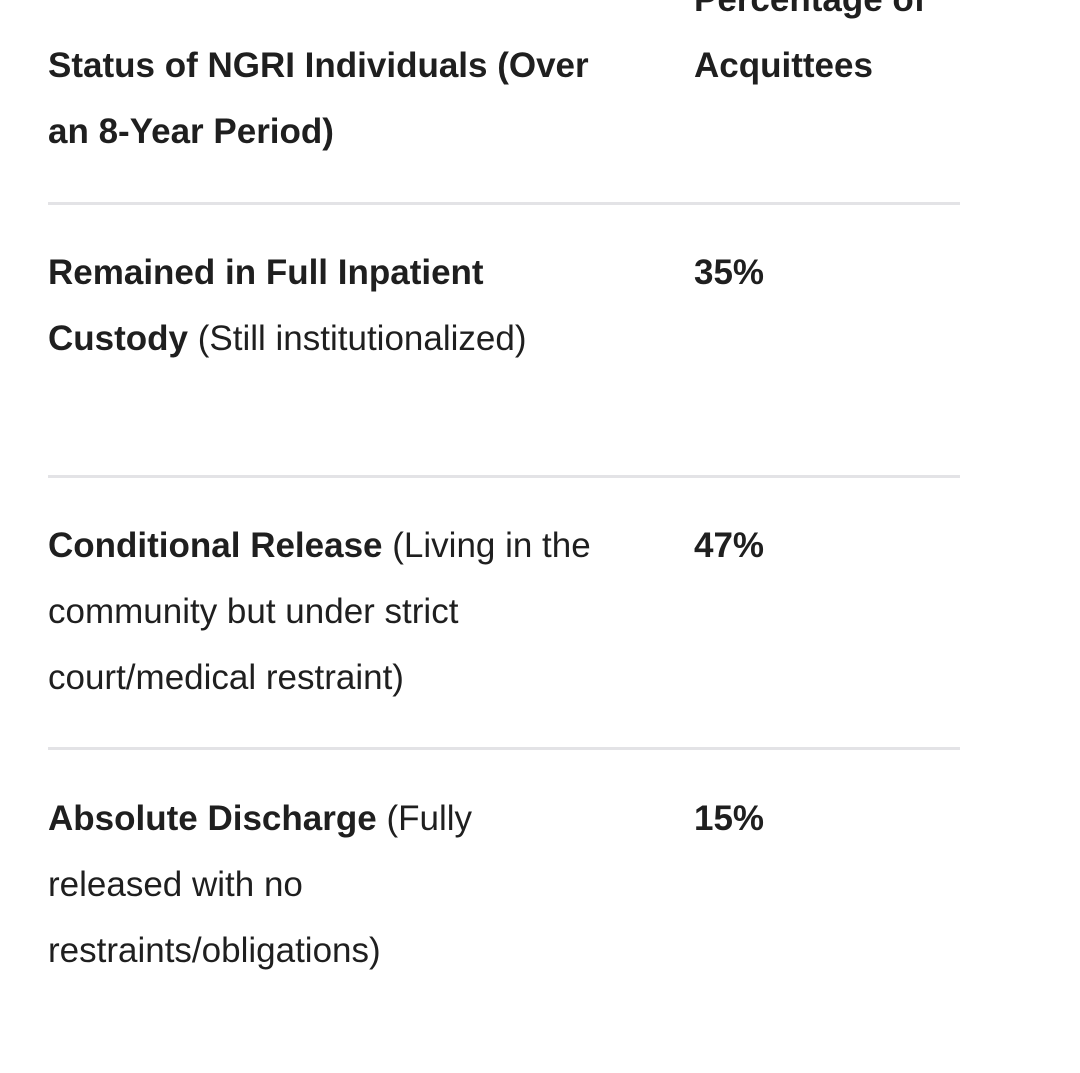 Image resolution: width=1080 pixels, height=1073 pixels. I want to click on percentage-cell: 15%, so click(729, 818).